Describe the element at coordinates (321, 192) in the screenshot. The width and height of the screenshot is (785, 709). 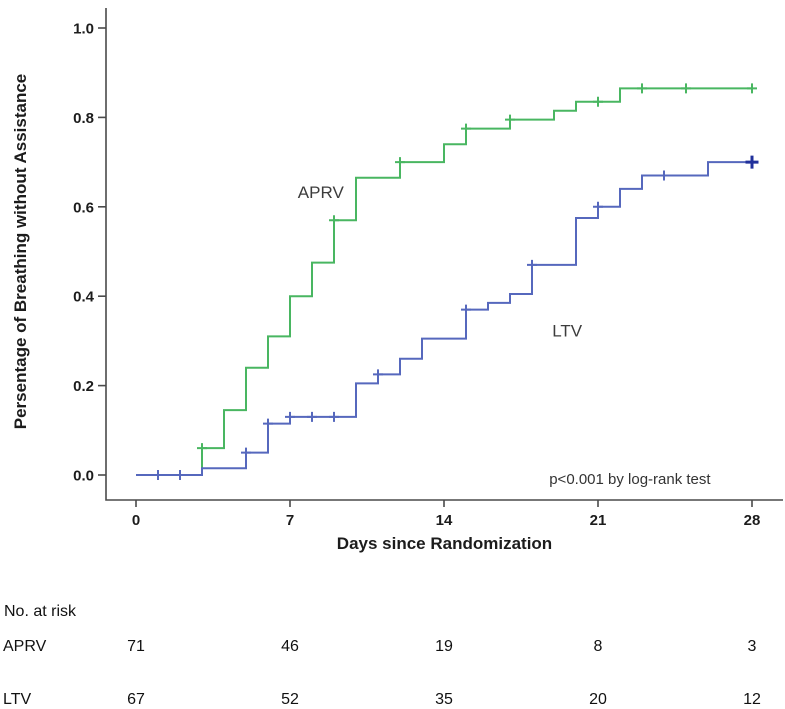
I see `series-label-aprv: APRV` at that location.